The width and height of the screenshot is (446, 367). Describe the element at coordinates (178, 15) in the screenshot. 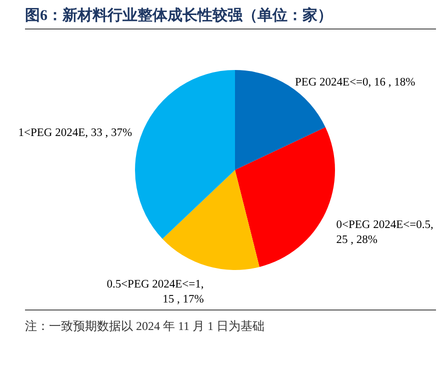

I see `chart-title: 图6：新材料行业整体成长性较强（单位：家）` at that location.